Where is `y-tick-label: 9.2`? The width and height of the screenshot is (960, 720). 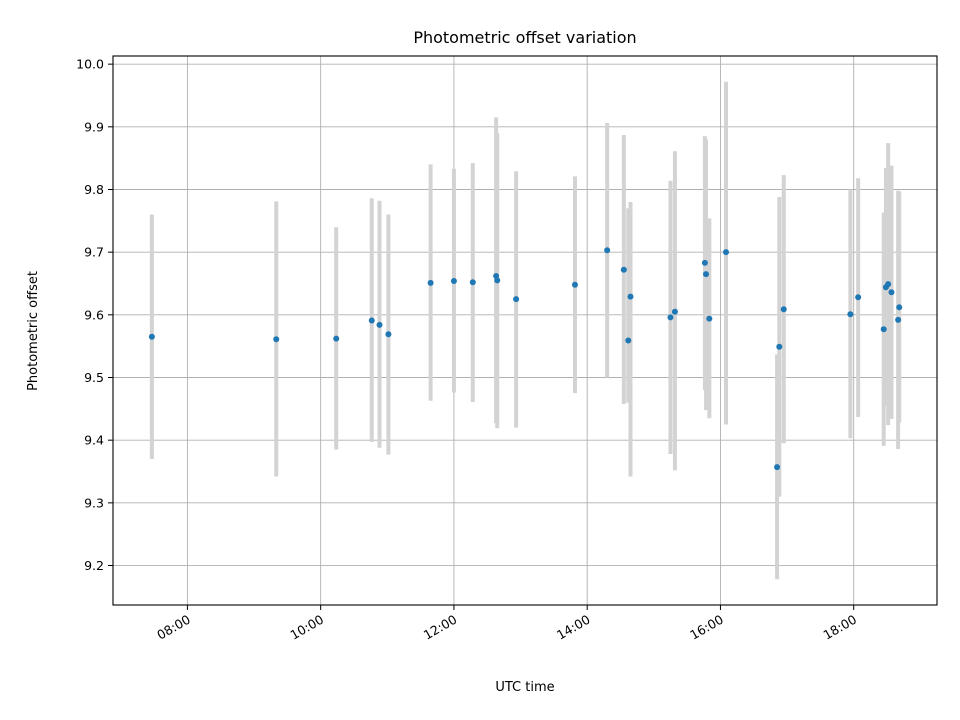 y-tick-label: 9.2 is located at coordinates (94, 565).